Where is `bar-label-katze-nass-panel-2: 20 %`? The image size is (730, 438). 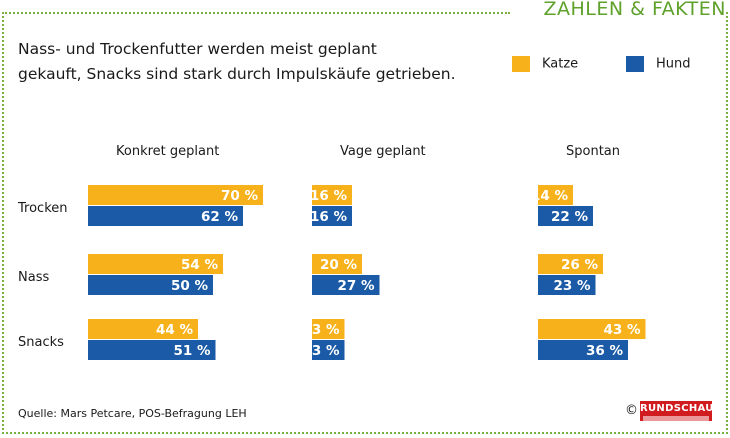
bar-label-katze-nass-panel-2: 20 % is located at coordinates (338, 265).